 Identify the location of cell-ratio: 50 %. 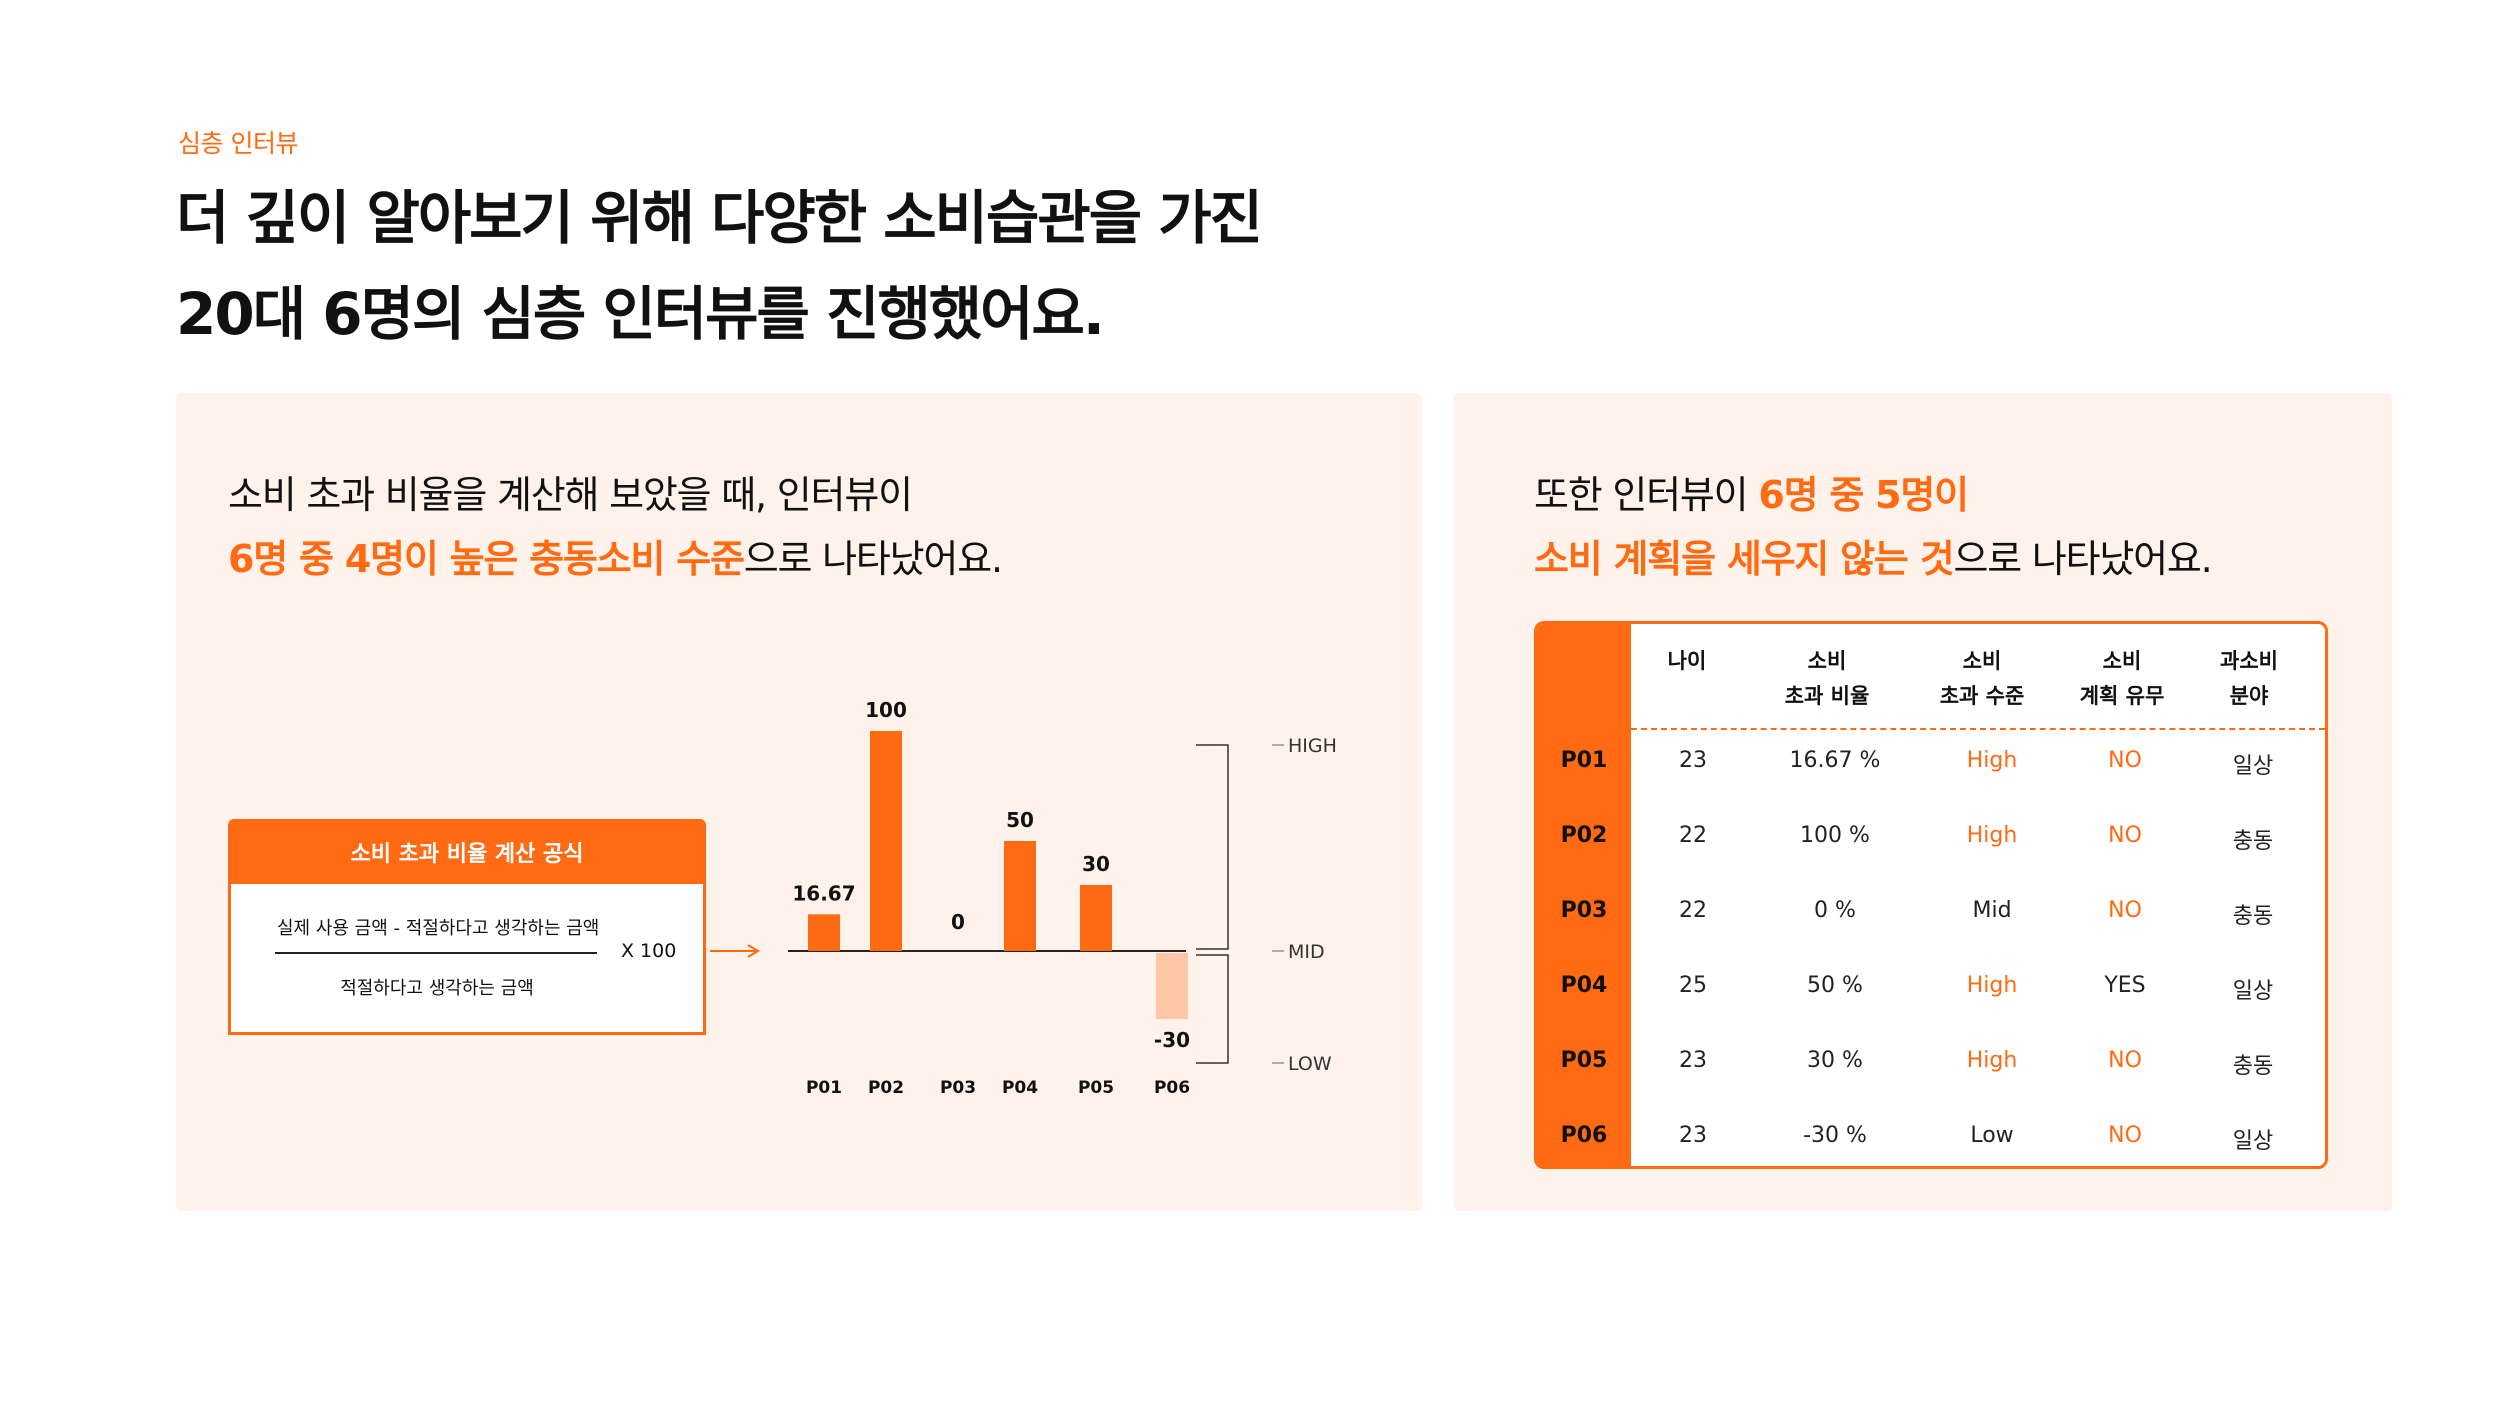
(1835, 985).